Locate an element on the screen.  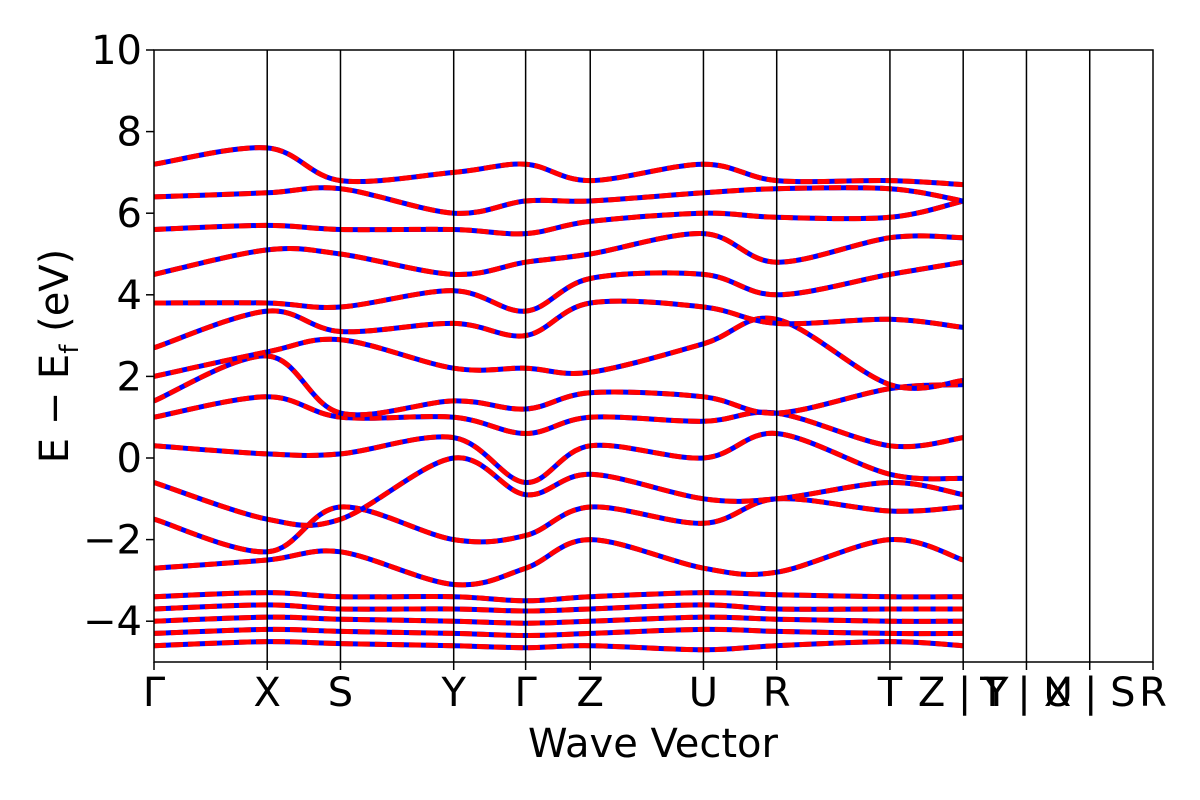
y-tick-label: 10 is located at coordinates (116, 51).